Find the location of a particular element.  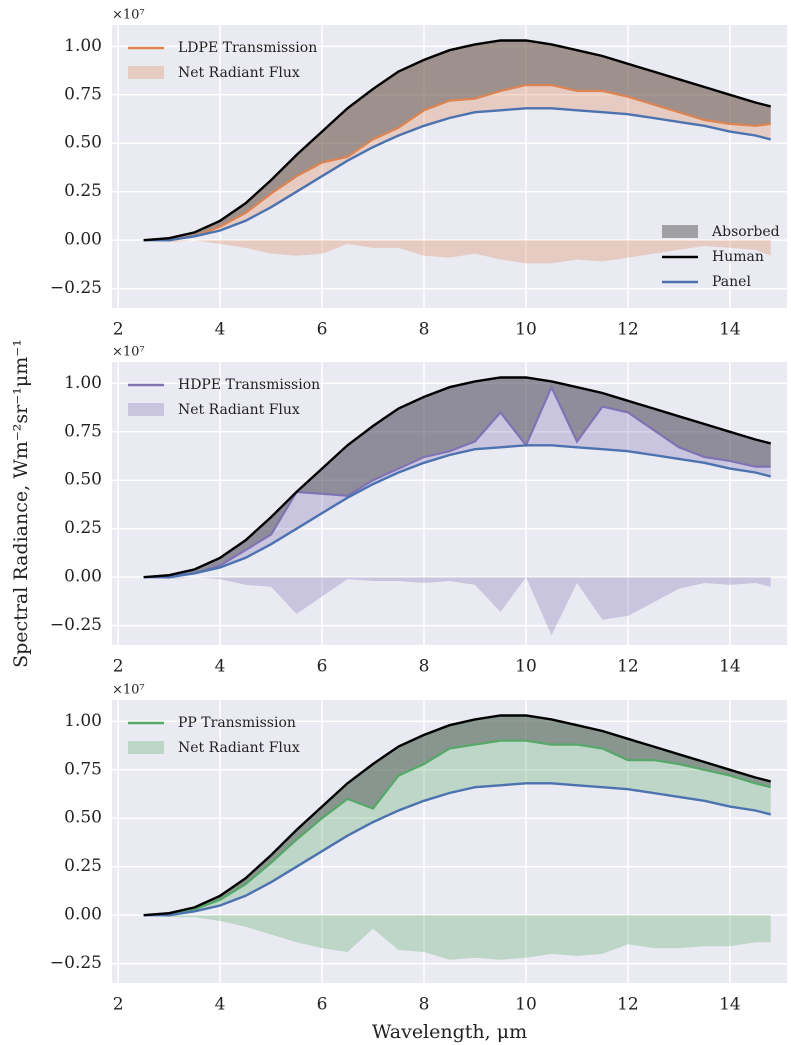

legend-label: PP Transmission is located at coordinates (237, 723).